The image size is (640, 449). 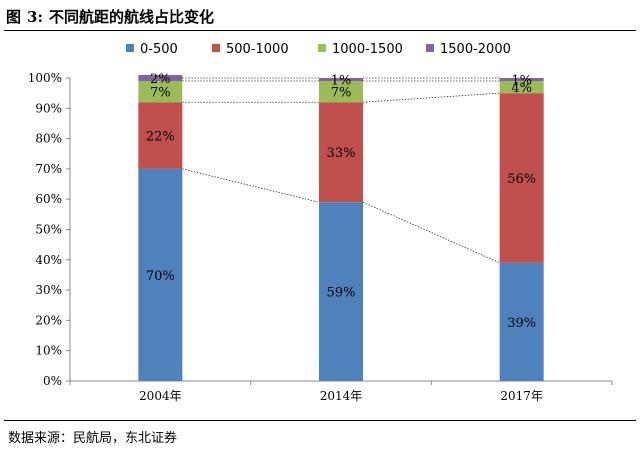 I want to click on figure-title-text: 不同航距的航线占比变化, so click(x=132, y=17).